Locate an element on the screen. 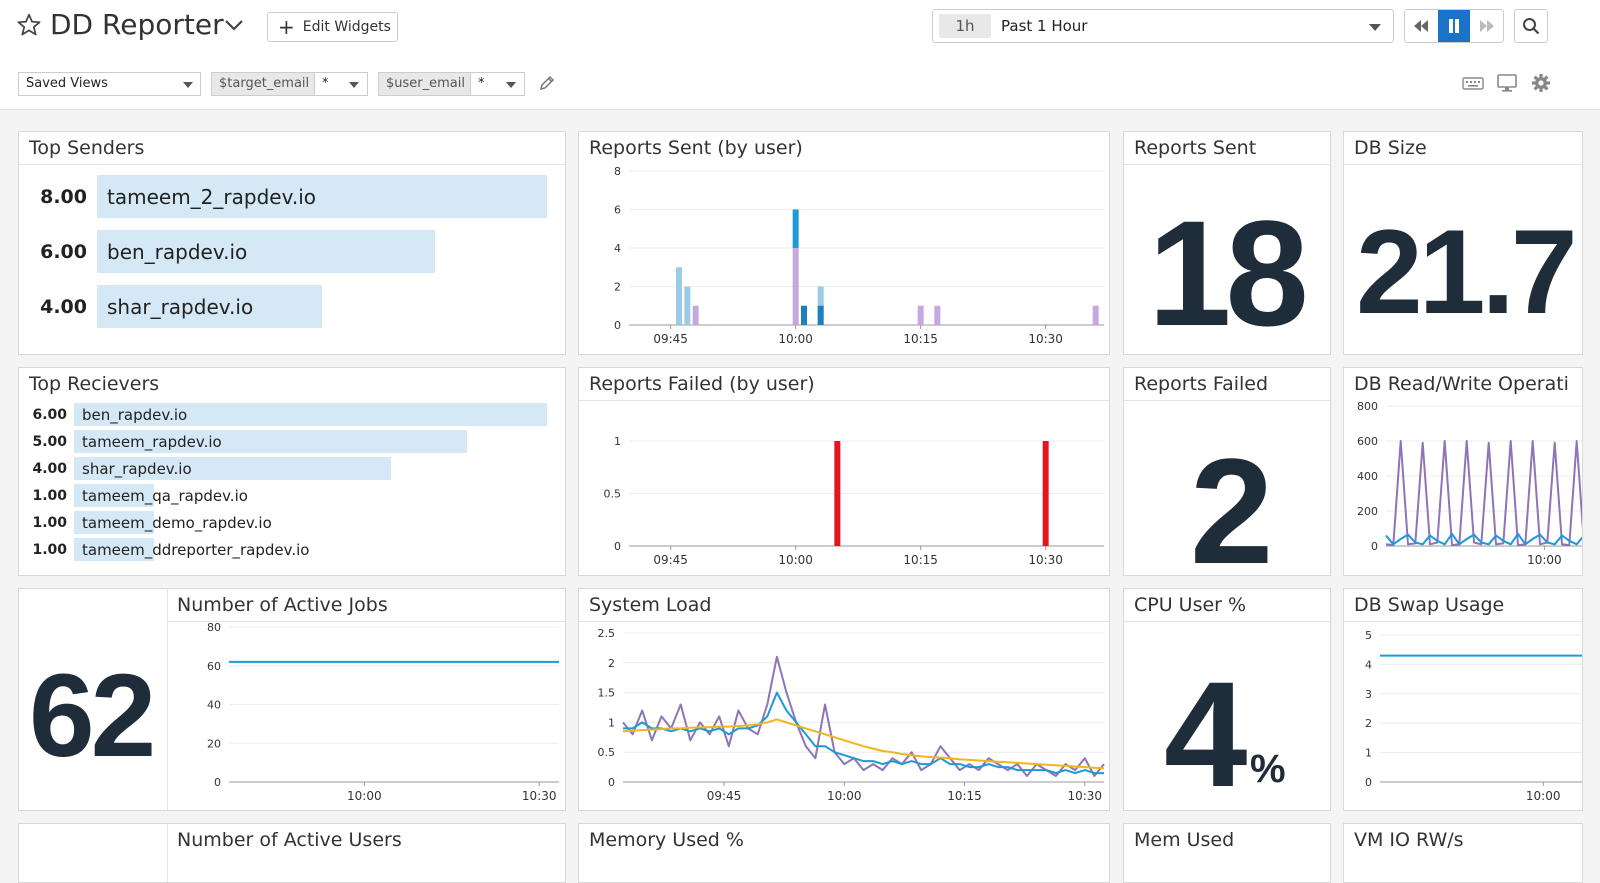 Image resolution: width=1600 pixels, height=883 pixels. widget-title: VM IO RW/s is located at coordinates (1409, 840).